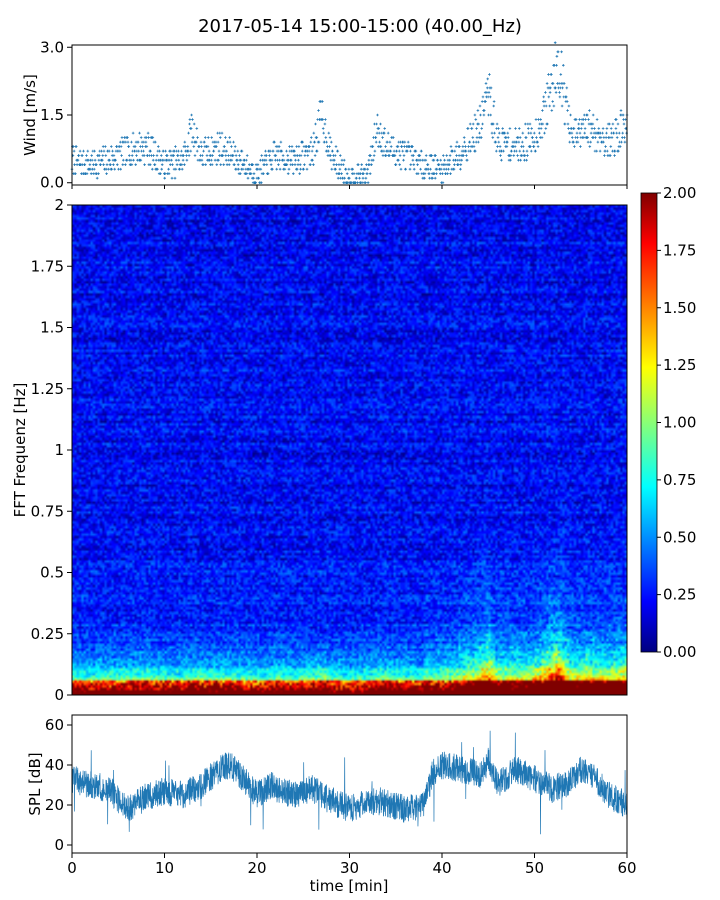 The width and height of the screenshot is (720, 900). What do you see at coordinates (20, 450) in the screenshot?
I see `spectrogram-y-axis-label: FFT Frequenz [Hz]` at bounding box center [20, 450].